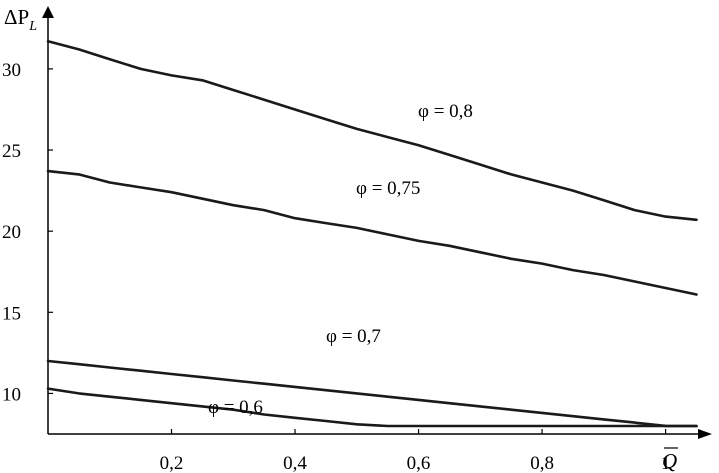 The width and height of the screenshot is (719, 473). Describe the element at coordinates (419, 463) in the screenshot. I see `x-tick-label: 0,6` at that location.